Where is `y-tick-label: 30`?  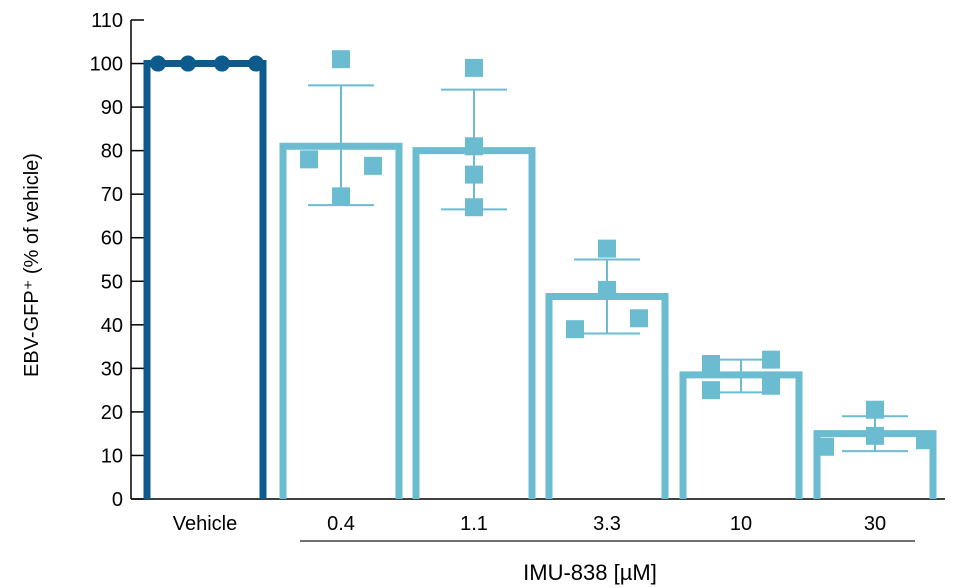 y-tick-label: 30 is located at coordinates (112, 369).